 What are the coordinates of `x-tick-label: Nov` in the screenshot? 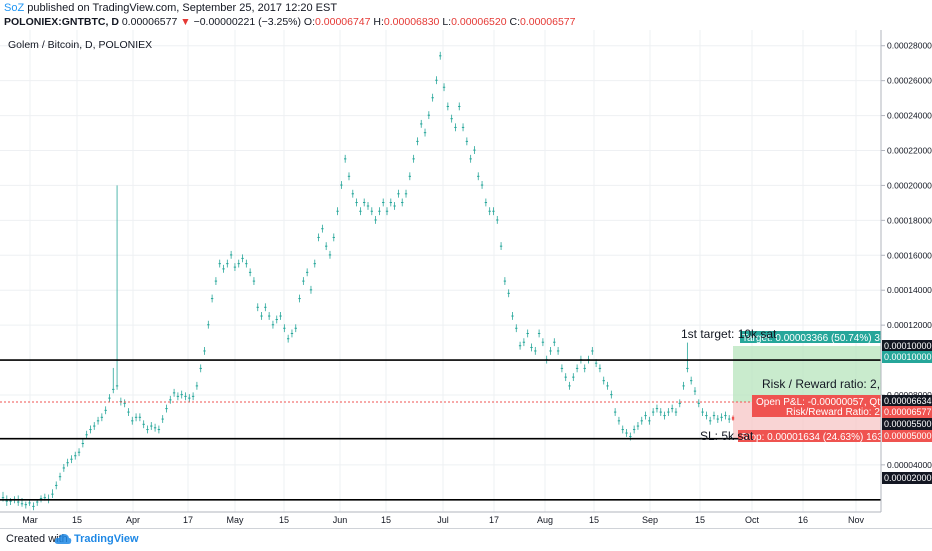 It's located at (856, 520).